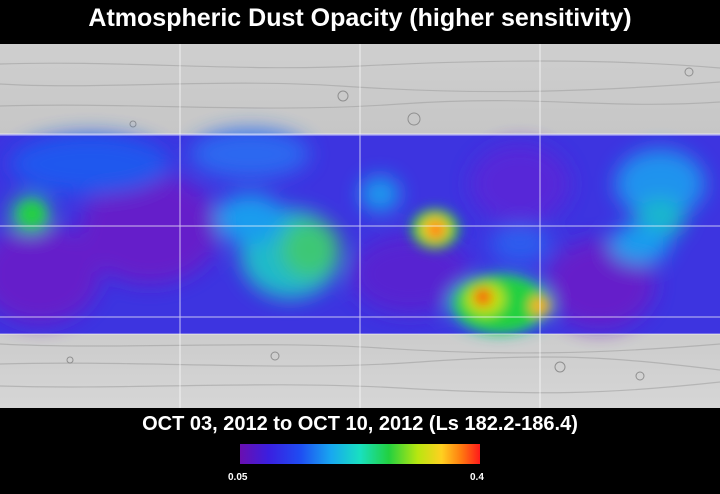 This screenshot has height=494, width=720. What do you see at coordinates (360, 454) in the screenshot?
I see `opacity-colorbar` at bounding box center [360, 454].